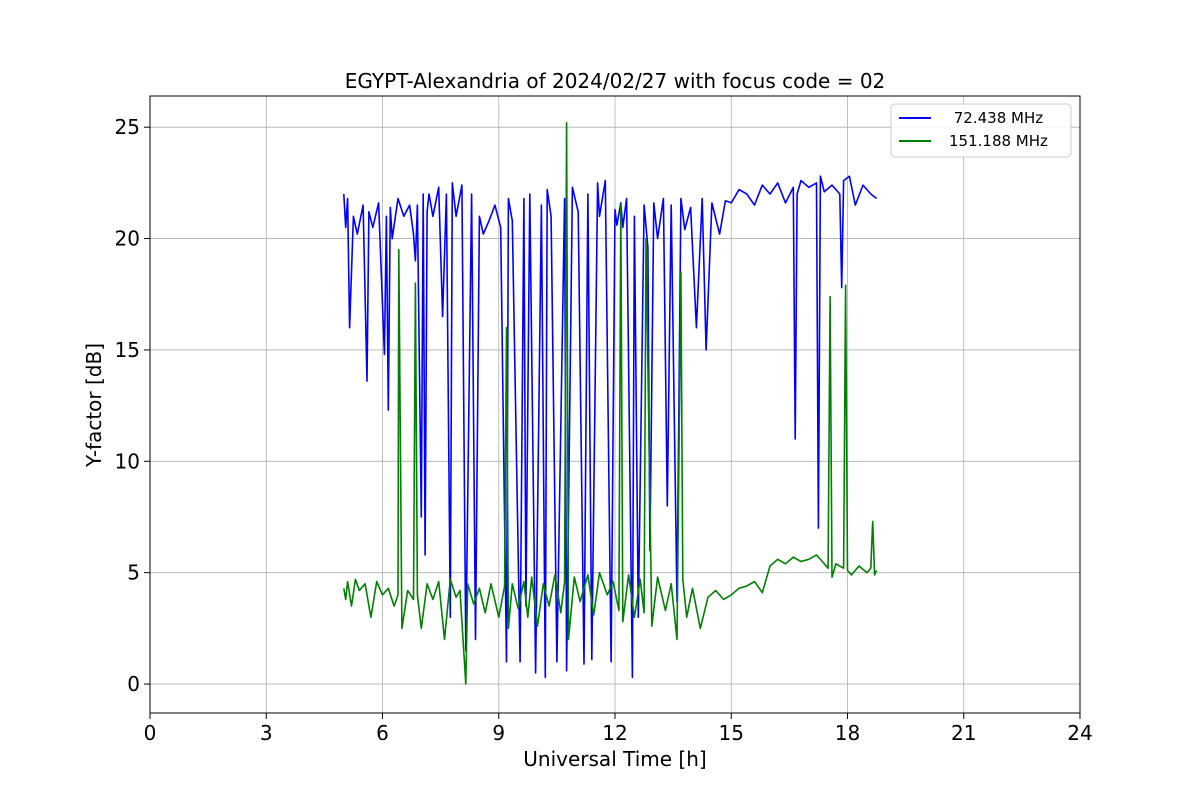 The image size is (1200, 800). Describe the element at coordinates (133, 573) in the screenshot. I see `y-tick-label: 5` at that location.